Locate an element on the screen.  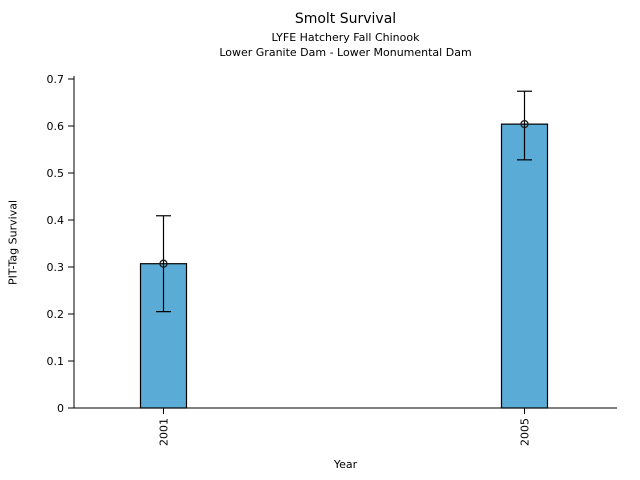
y-tick-label: 0.5 is located at coordinates (56, 173).